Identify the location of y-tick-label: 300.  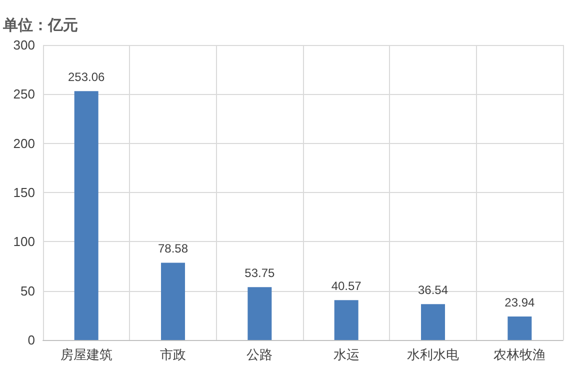
(24, 45).